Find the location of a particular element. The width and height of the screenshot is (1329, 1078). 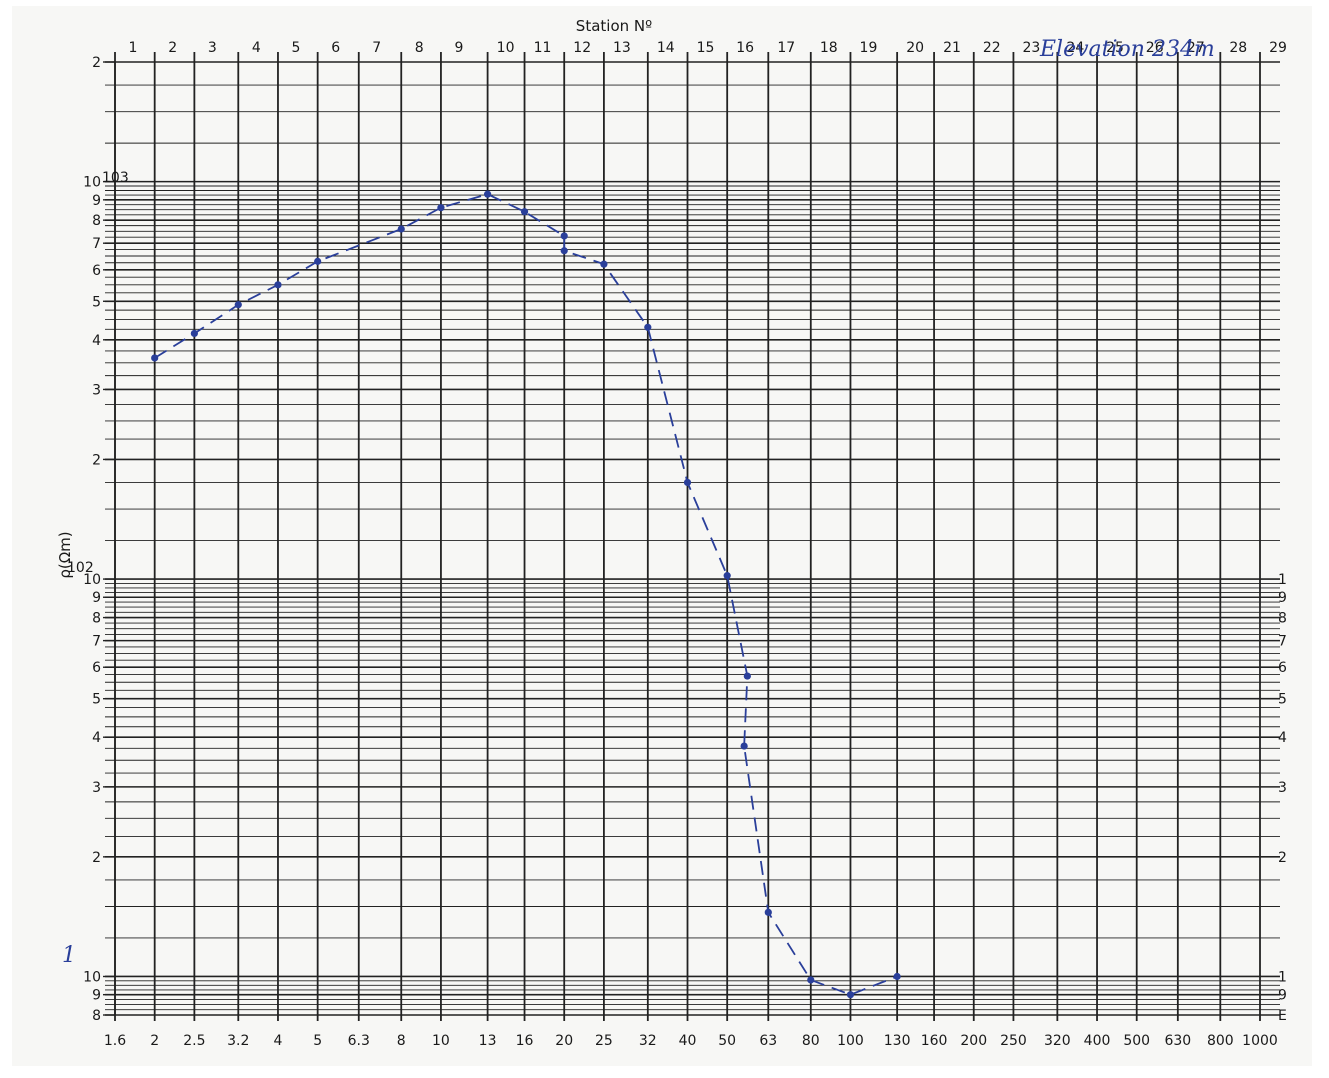

annotation-decade-1: 1 is located at coordinates (69, 955).